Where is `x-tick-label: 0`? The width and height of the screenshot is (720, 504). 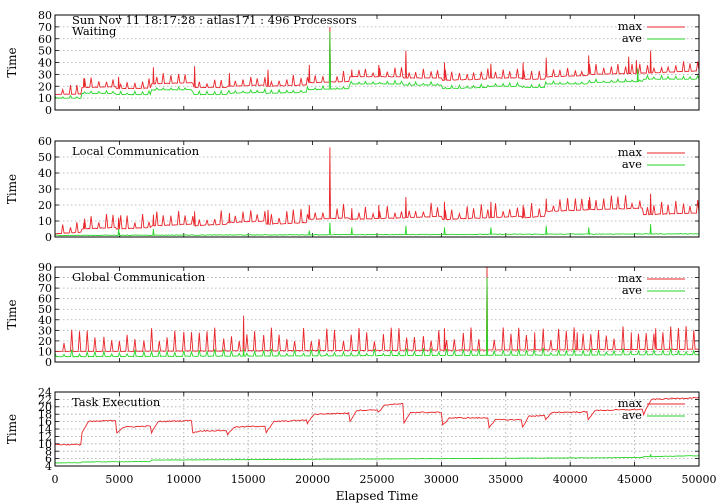 x-tick-label: 0 is located at coordinates (55, 479).